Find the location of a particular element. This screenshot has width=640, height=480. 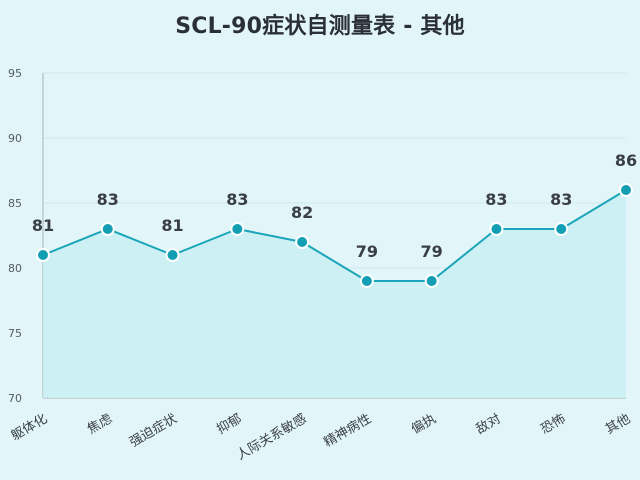

chart-title: SCL-90症状自测量表 - 其他 is located at coordinates (320, 26).